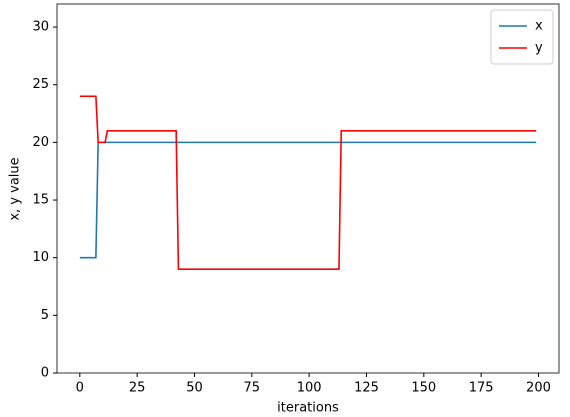  Describe the element at coordinates (538, 388) in the screenshot. I see `x-tick-label: 200` at that location.